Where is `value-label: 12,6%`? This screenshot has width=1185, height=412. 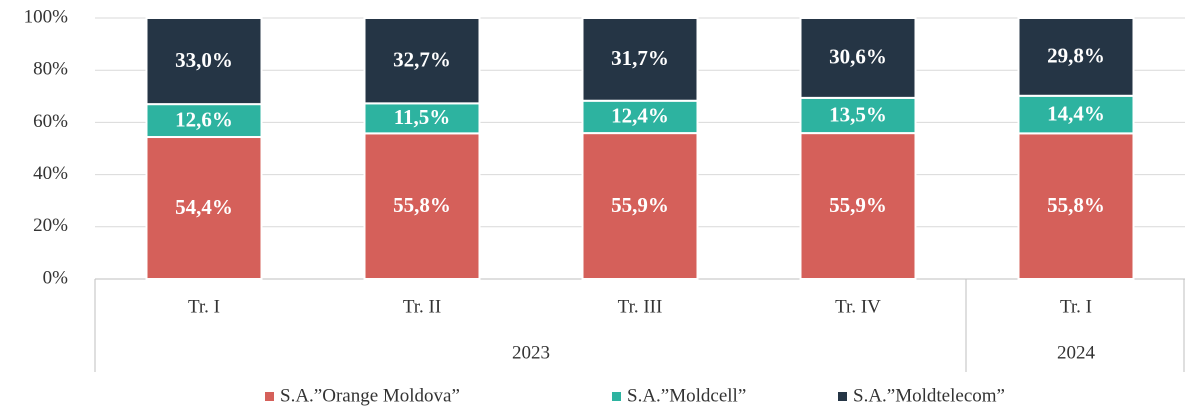
value-label: 12,6% is located at coordinates (204, 119).